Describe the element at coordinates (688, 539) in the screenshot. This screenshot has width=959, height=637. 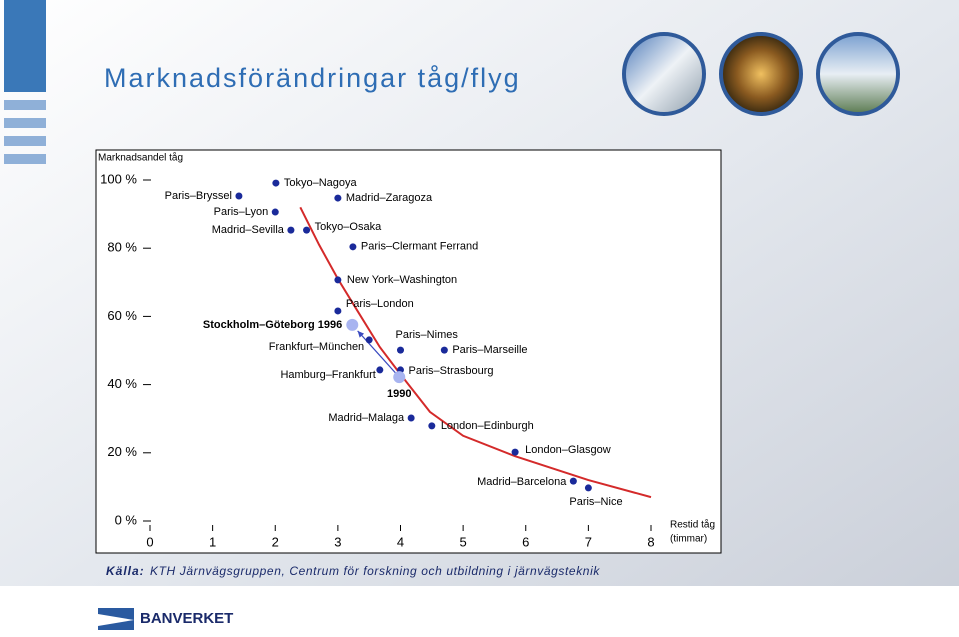
I see `x-axis-unit: (timmar)` at that location.